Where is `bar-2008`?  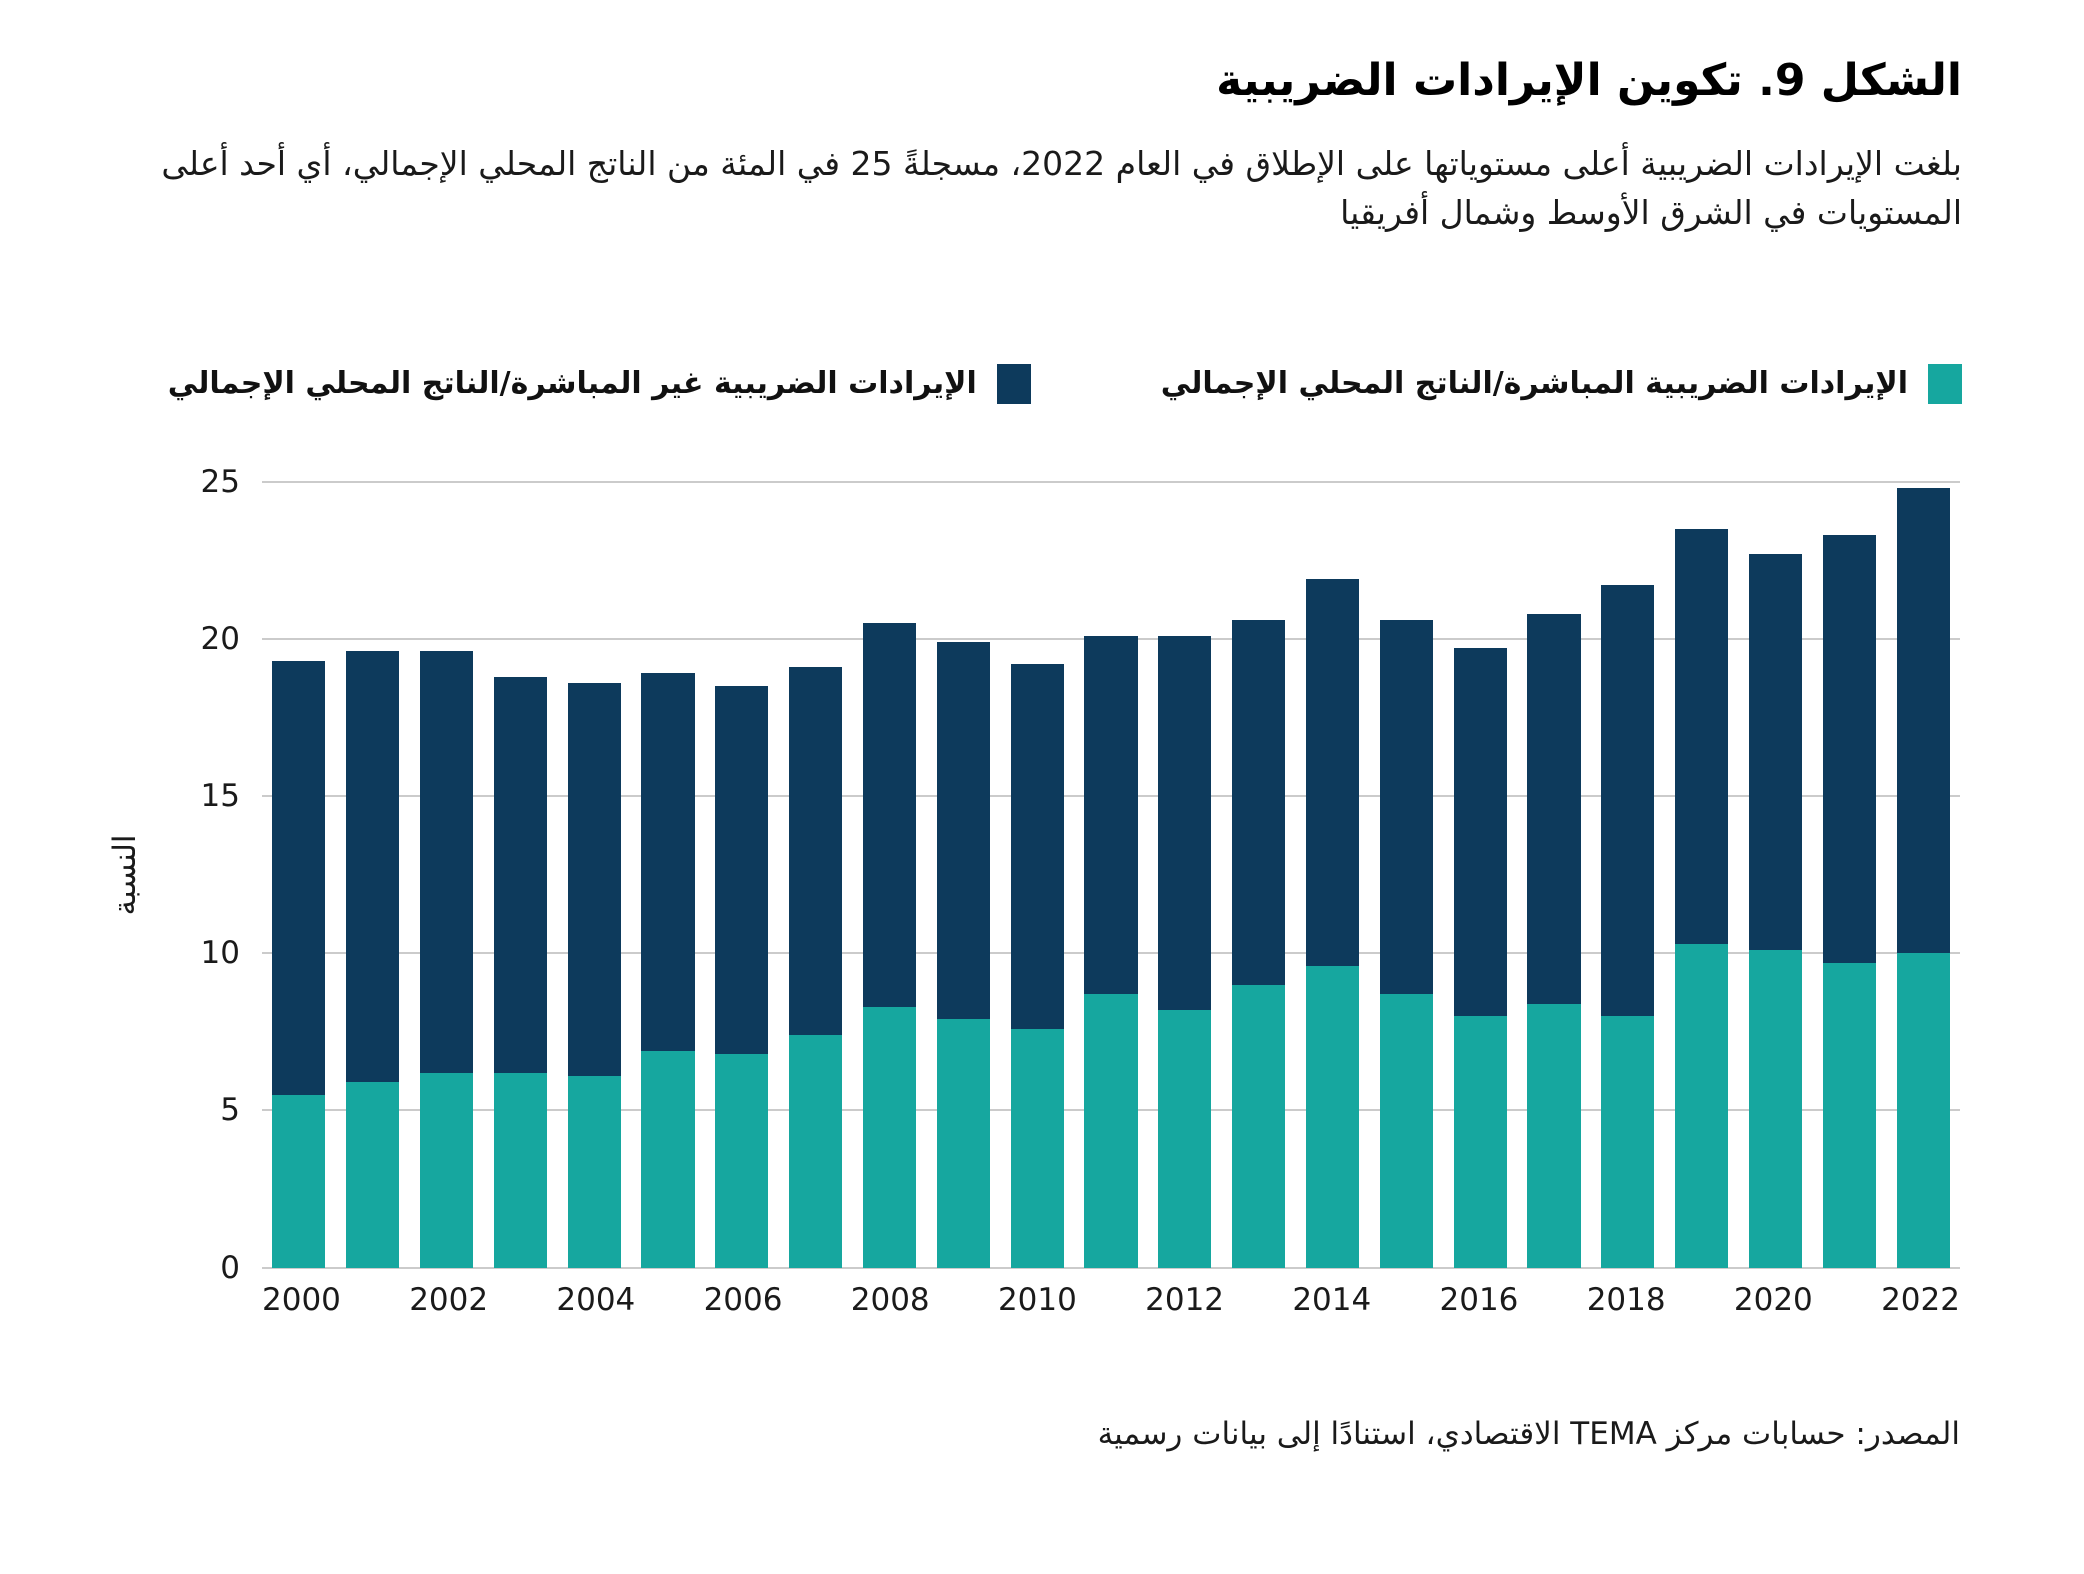
bar-2008 is located at coordinates (889, 945).